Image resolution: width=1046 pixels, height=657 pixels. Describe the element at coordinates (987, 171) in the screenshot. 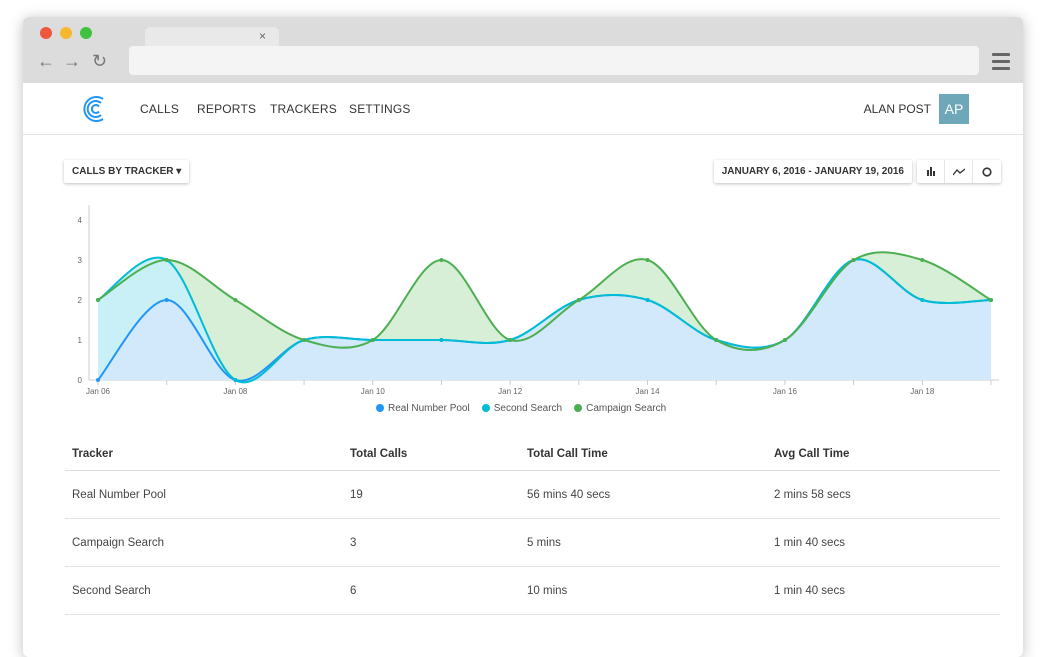

I see `donut-chart-icon` at that location.